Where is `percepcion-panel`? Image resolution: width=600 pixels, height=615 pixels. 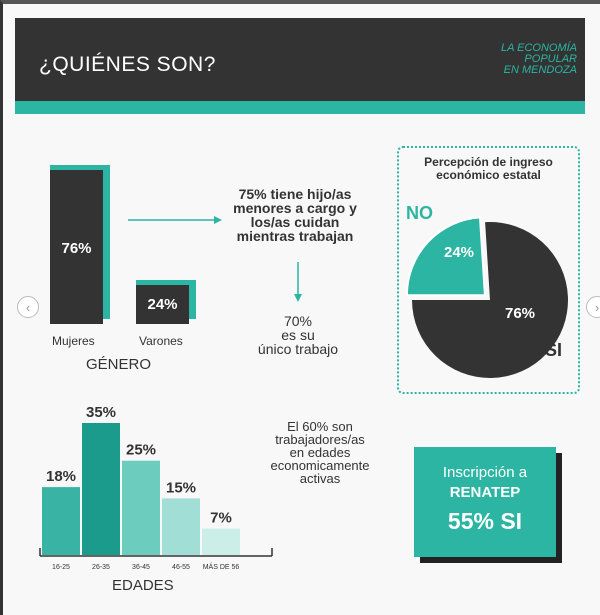 percepcion-panel is located at coordinates (488, 270).